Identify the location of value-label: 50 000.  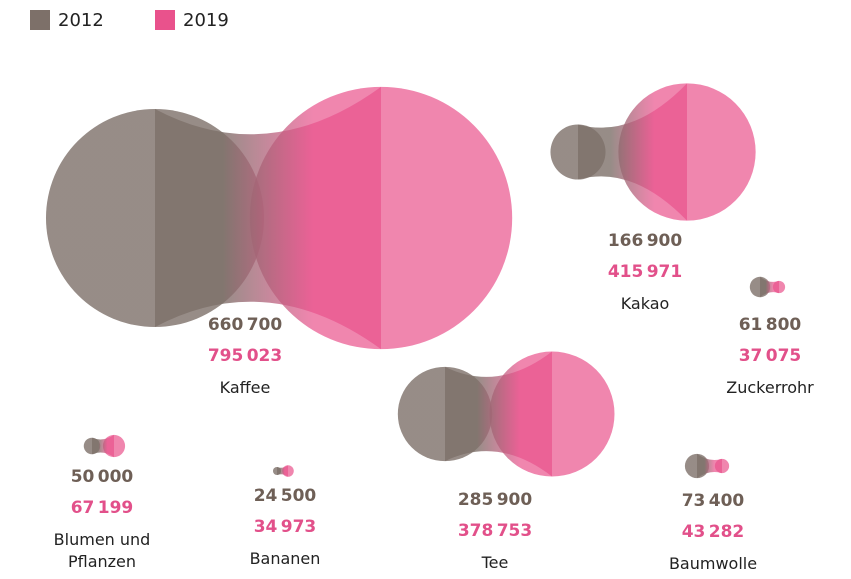
(102, 477).